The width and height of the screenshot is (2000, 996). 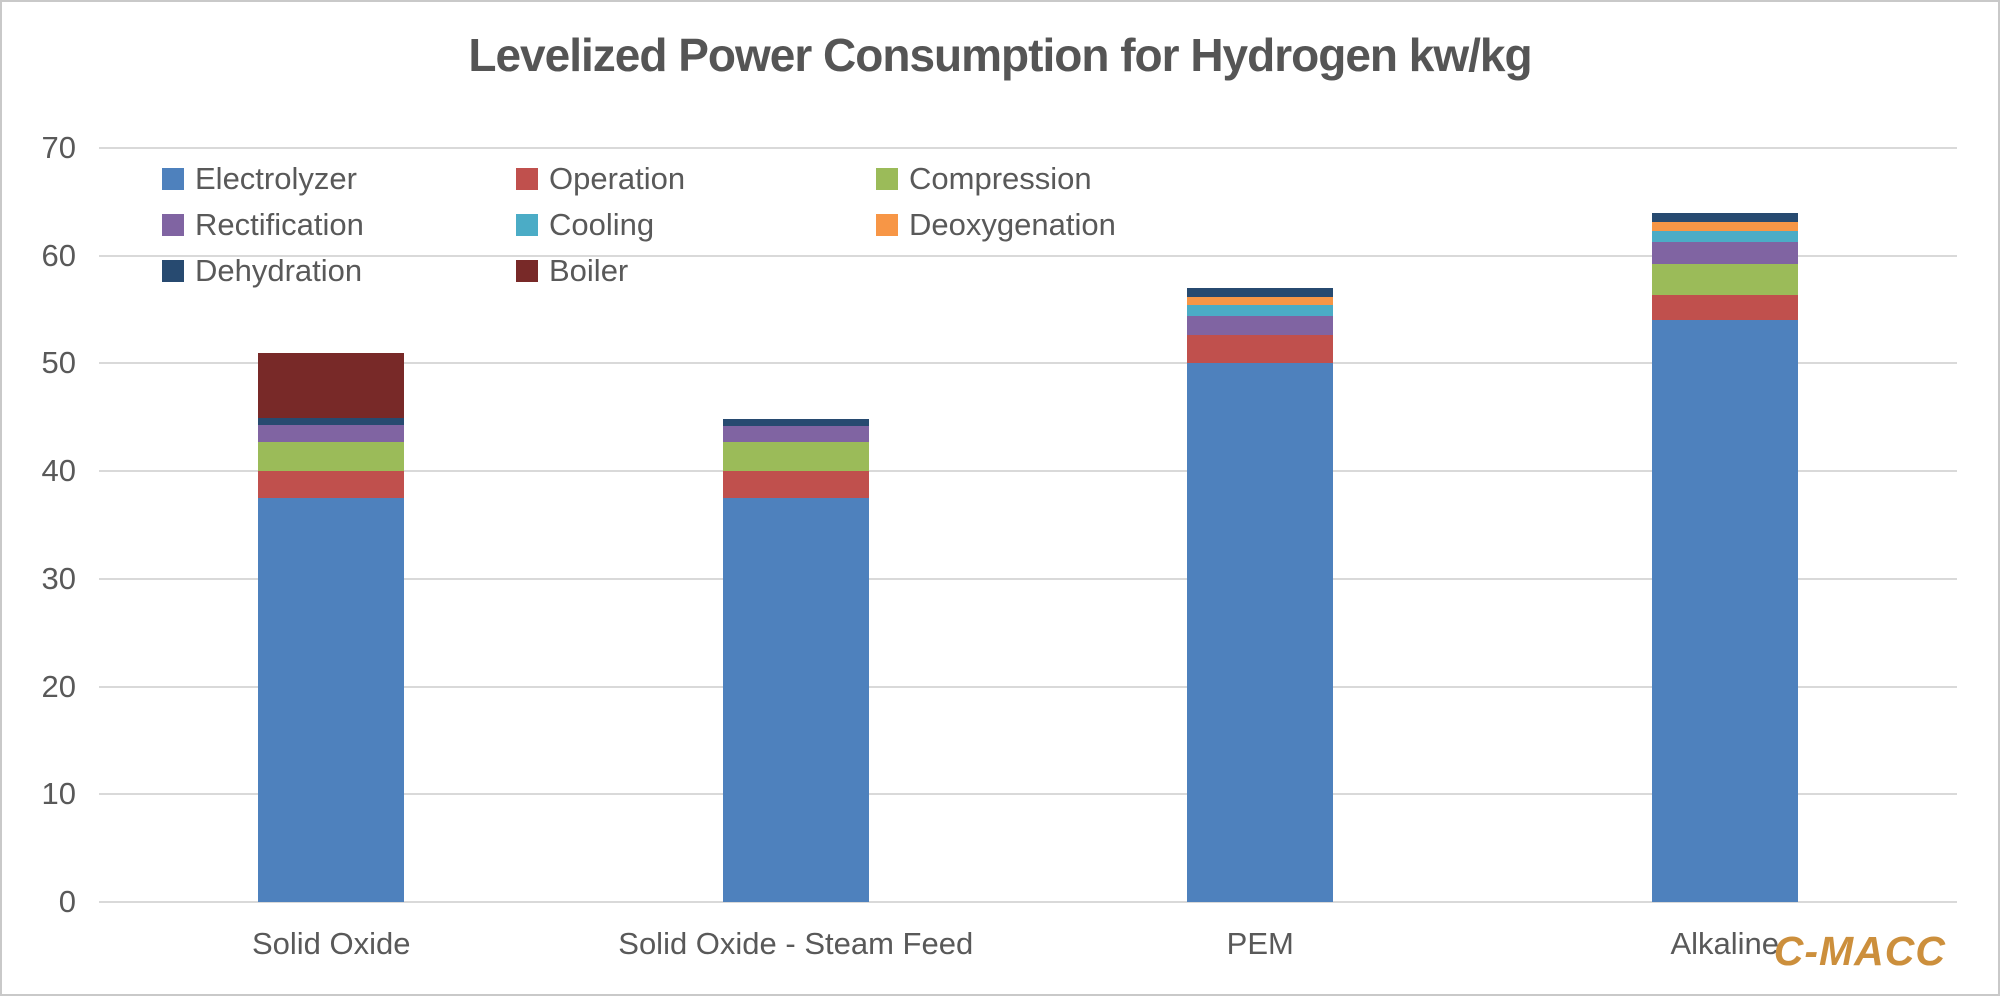 I want to click on bar-pem, so click(x=1260, y=525).